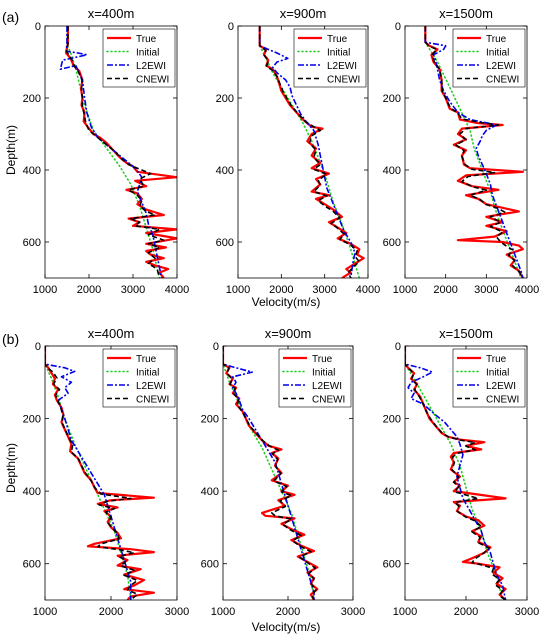  I want to click on x-axis-label-b: Velocity(m/s), so click(286, 627).